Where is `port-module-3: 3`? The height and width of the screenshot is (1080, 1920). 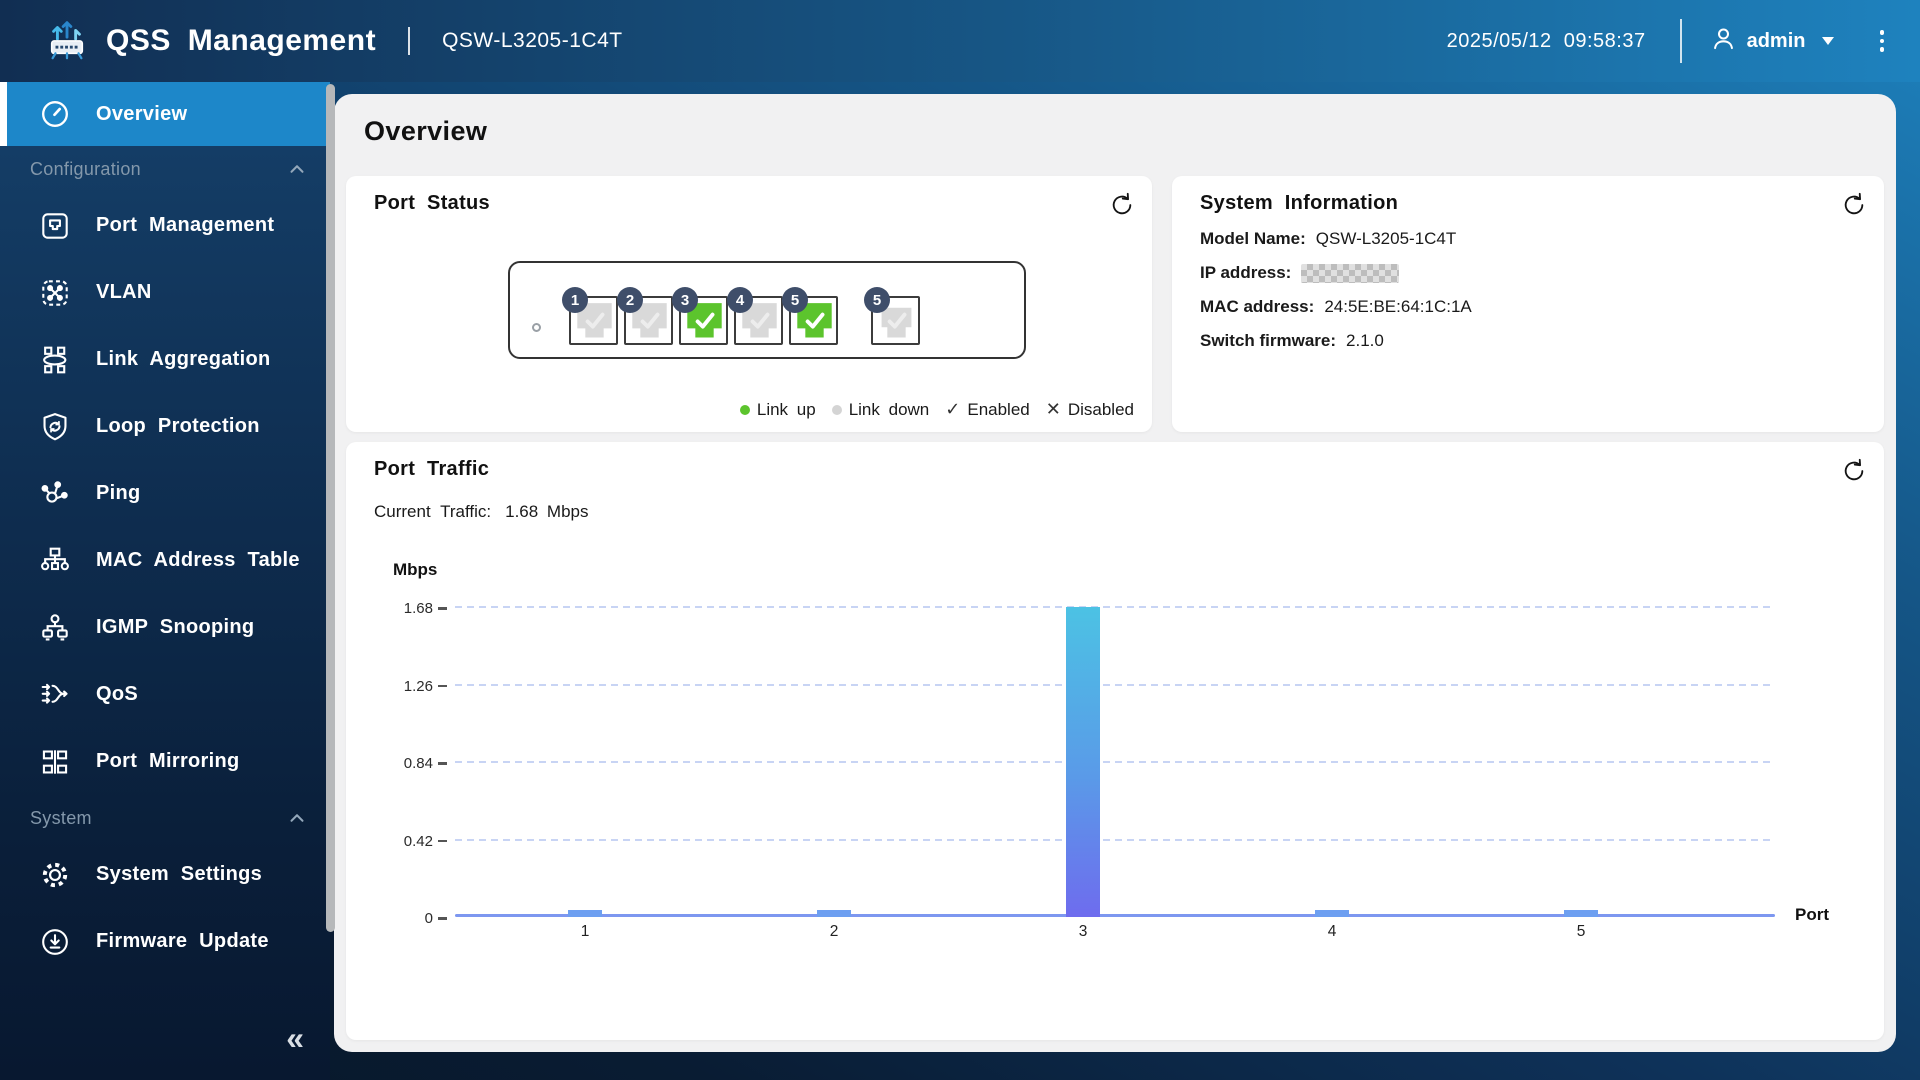
port-module-3: 3 is located at coordinates (700, 316).